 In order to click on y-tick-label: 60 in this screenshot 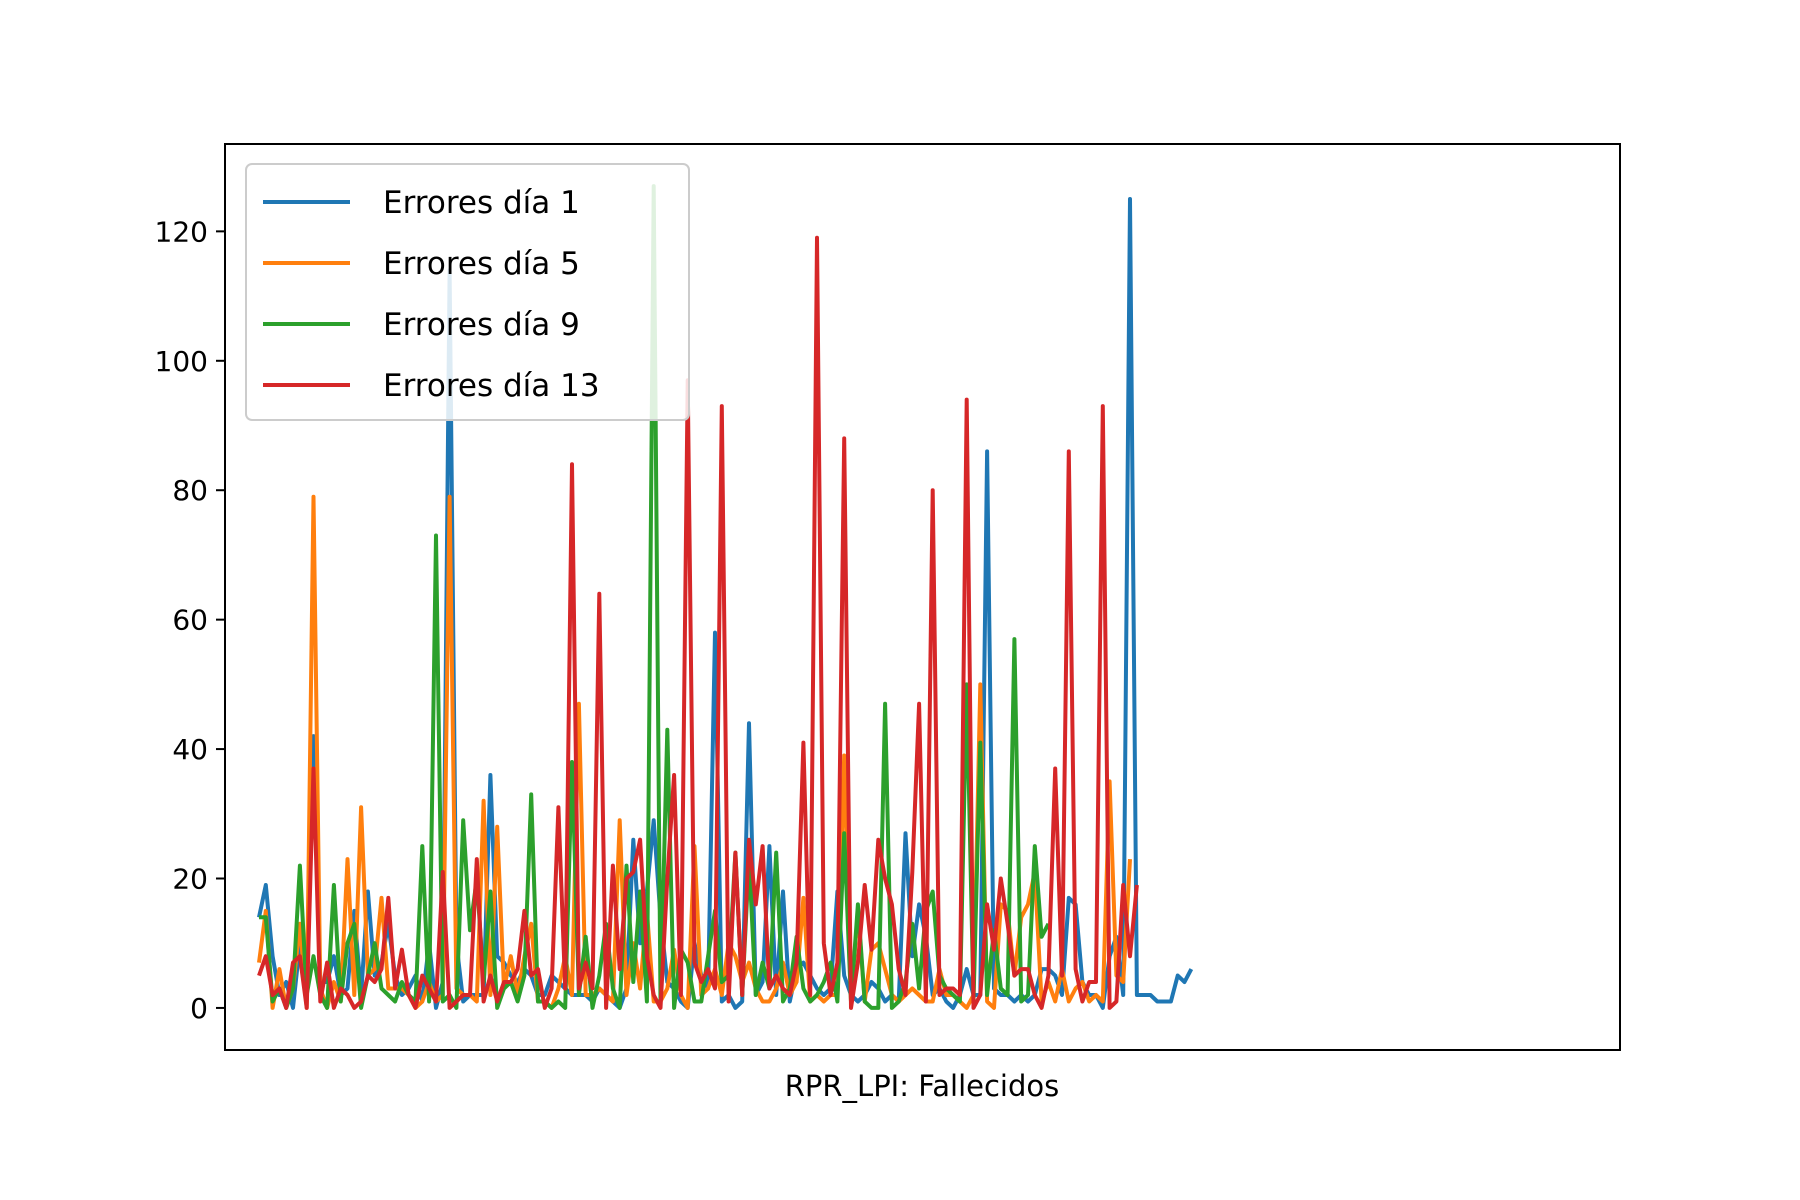, I will do `click(190, 620)`.